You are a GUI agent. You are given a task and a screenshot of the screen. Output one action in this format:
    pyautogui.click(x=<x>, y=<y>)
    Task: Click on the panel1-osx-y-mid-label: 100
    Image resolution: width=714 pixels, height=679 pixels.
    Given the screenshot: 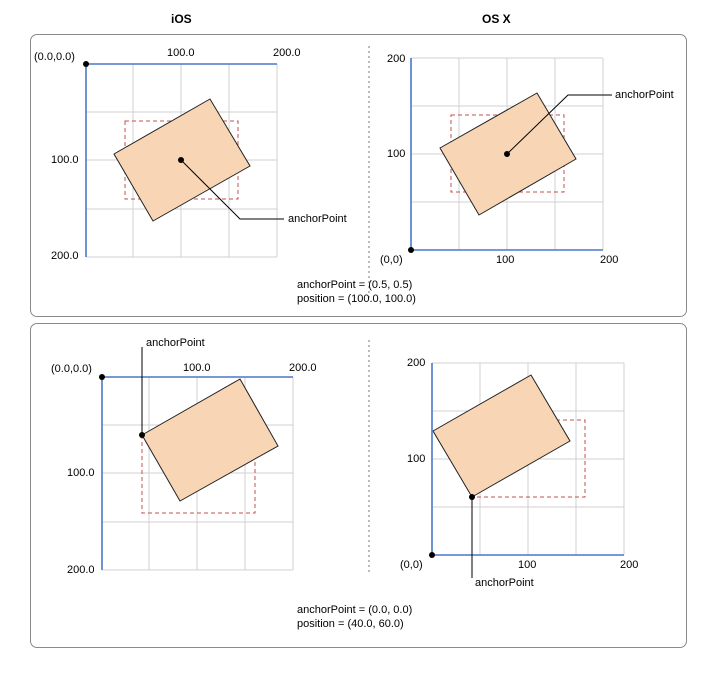 What is the action you would take?
    pyautogui.click(x=396, y=154)
    